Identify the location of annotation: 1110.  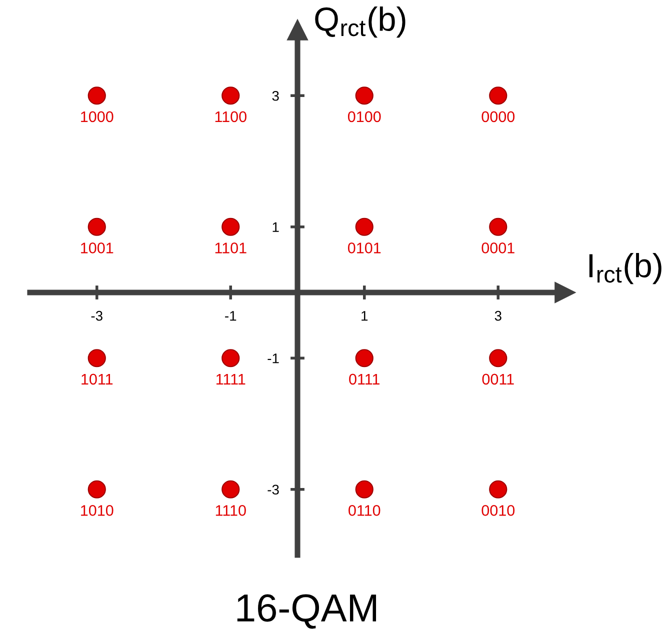
(231, 510).